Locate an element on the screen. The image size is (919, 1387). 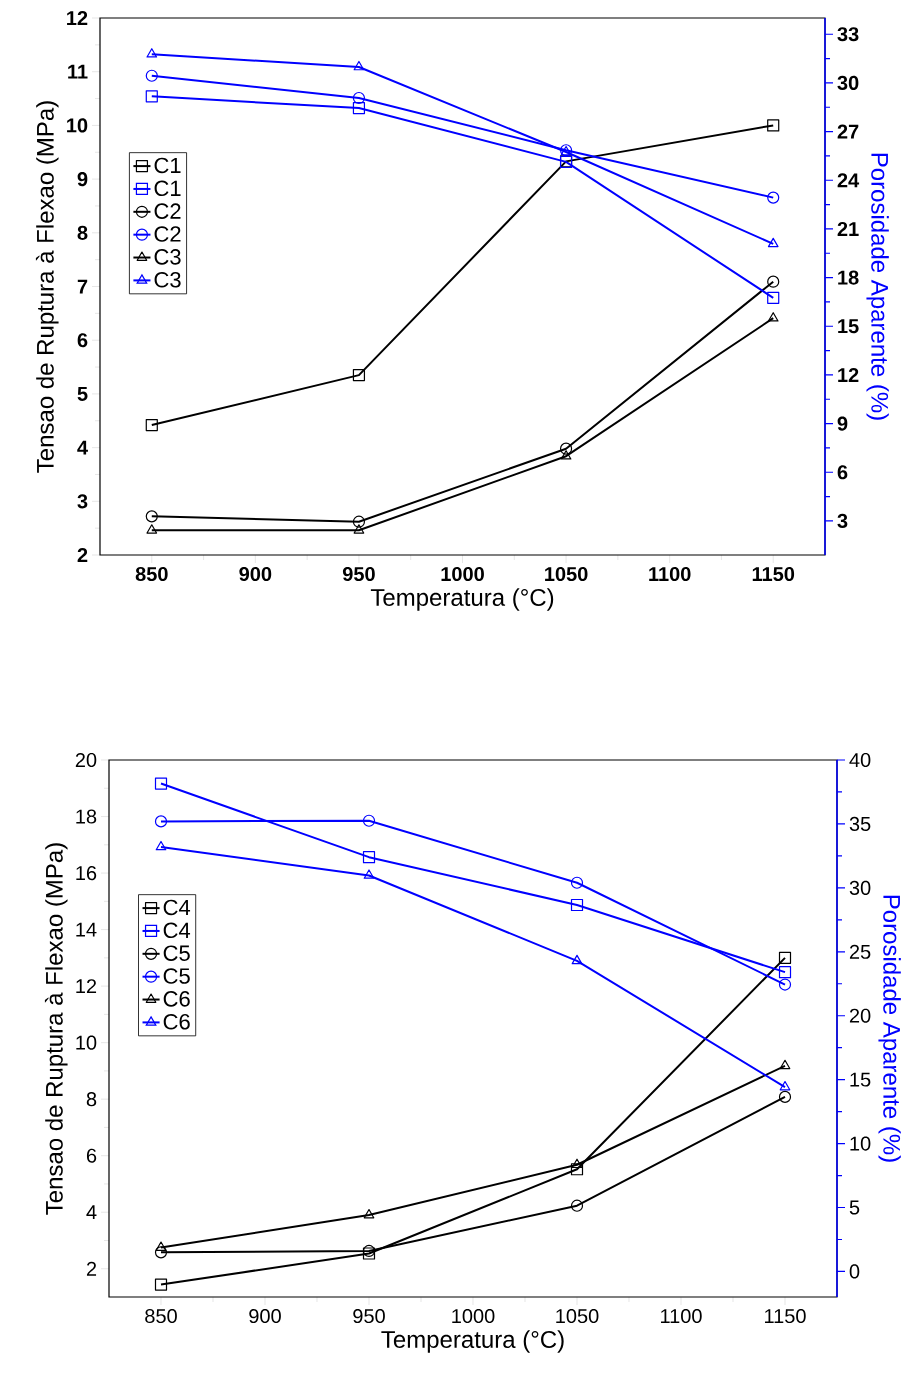
y2-tick-label: 20 is located at coordinates (860, 1015).